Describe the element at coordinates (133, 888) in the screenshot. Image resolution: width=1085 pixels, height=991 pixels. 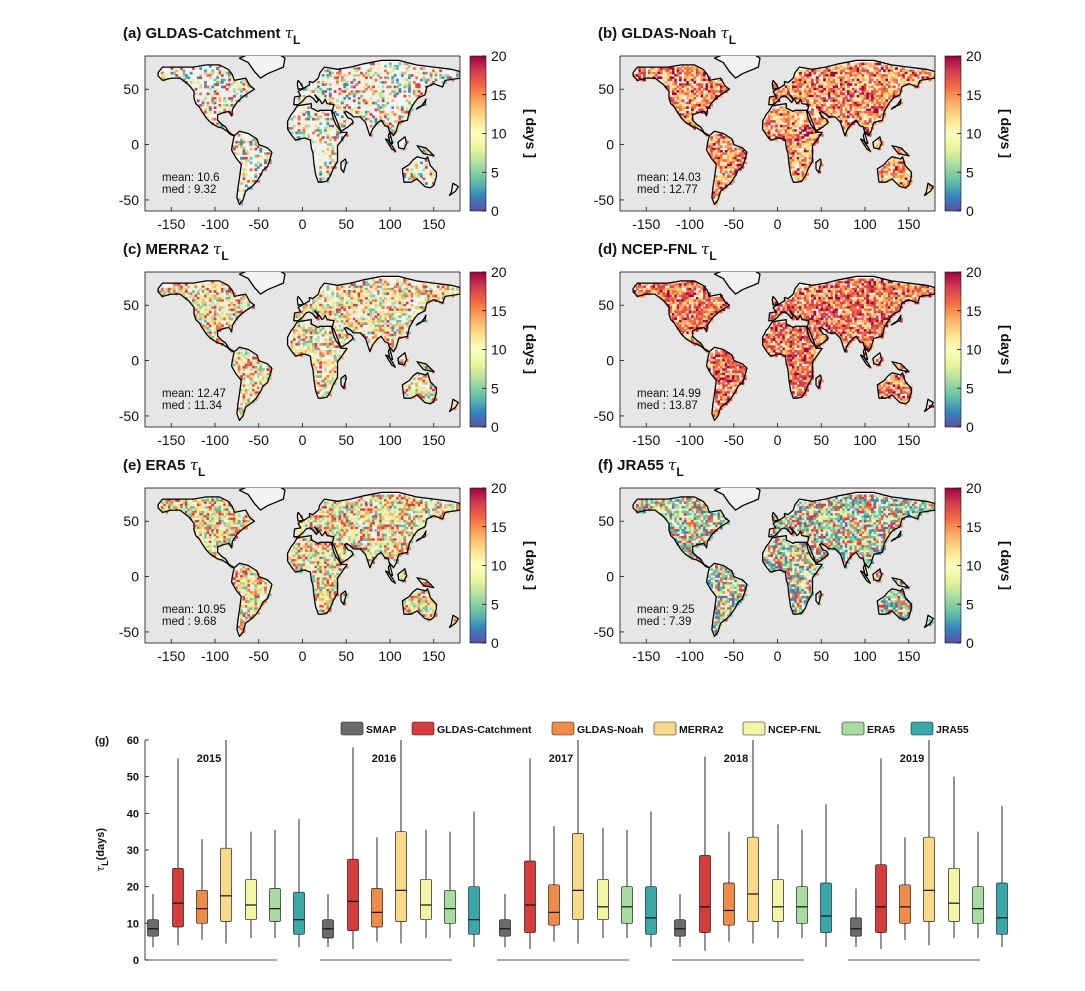
I see `y-tick-label: 20` at that location.